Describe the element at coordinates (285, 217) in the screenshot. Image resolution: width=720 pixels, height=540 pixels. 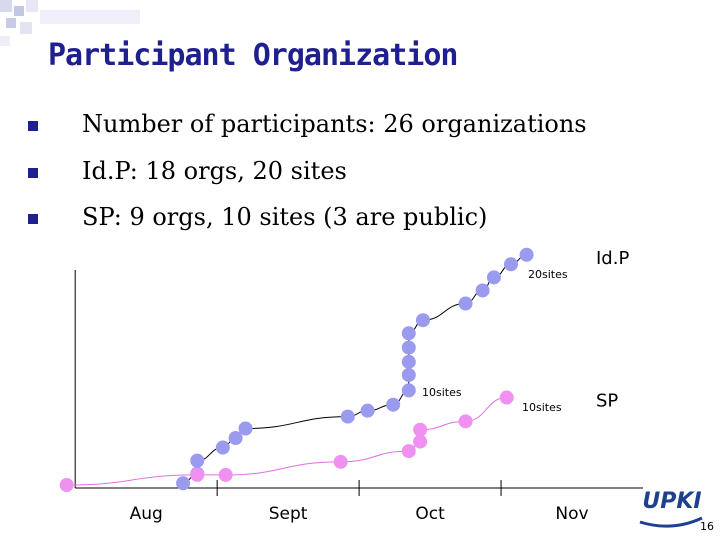
I see `bullet: SP: 9 orgs, 10 sites (3 are public)` at that location.